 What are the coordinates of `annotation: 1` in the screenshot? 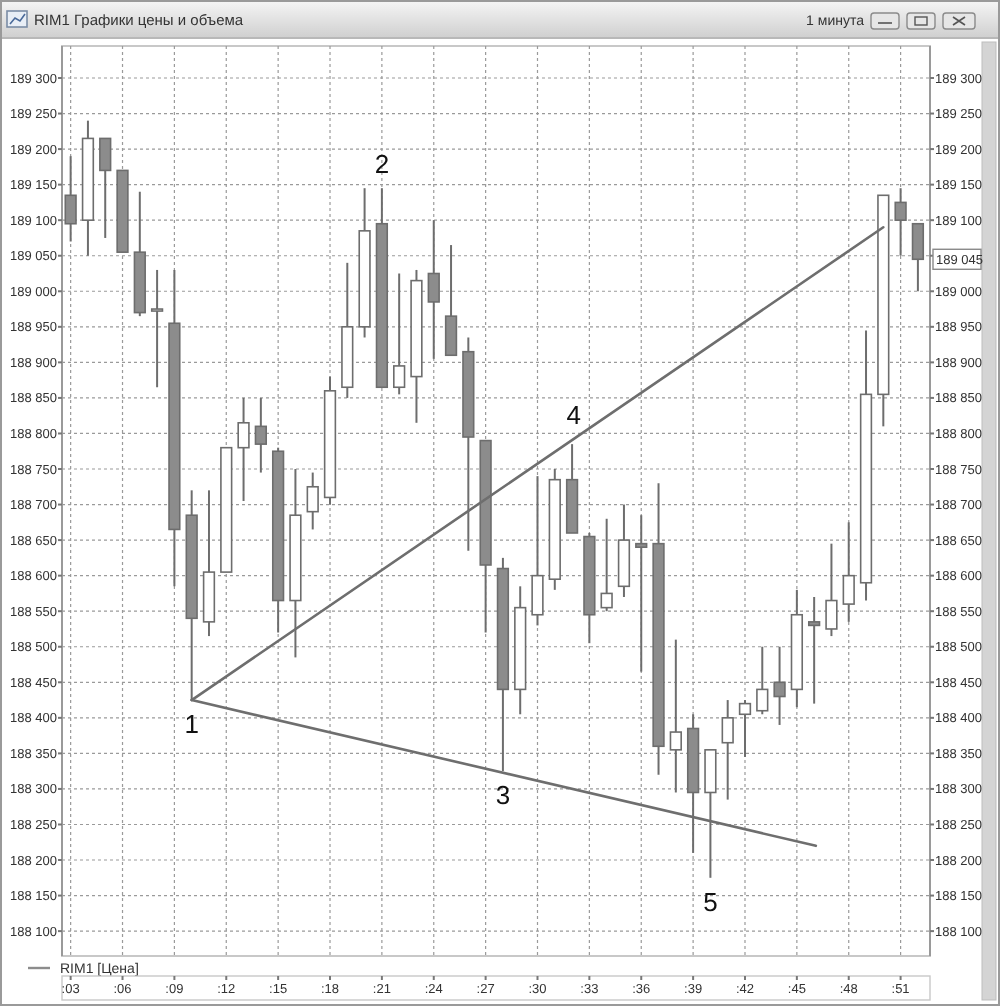 It's located at (191, 724).